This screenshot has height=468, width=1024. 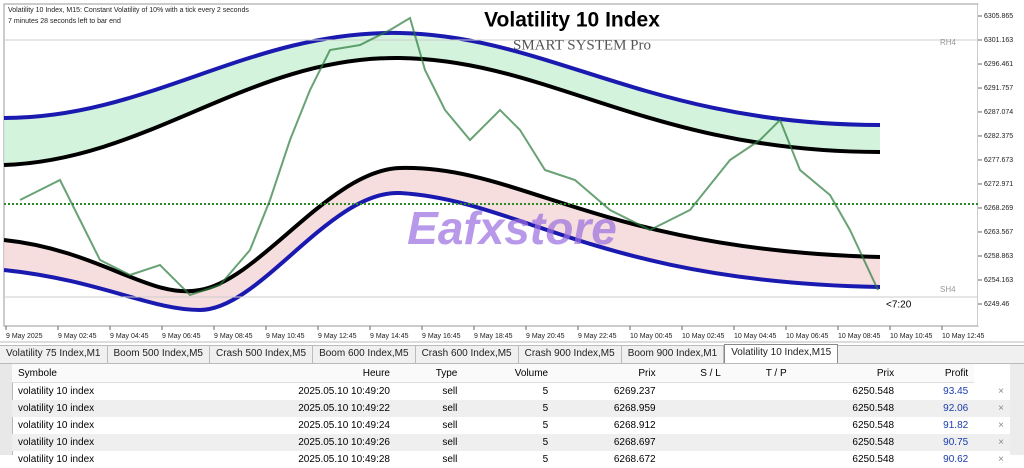 What do you see at coordinates (344, 425) in the screenshot?
I see `trade-cell: 2025.05.10 10:49:24` at bounding box center [344, 425].